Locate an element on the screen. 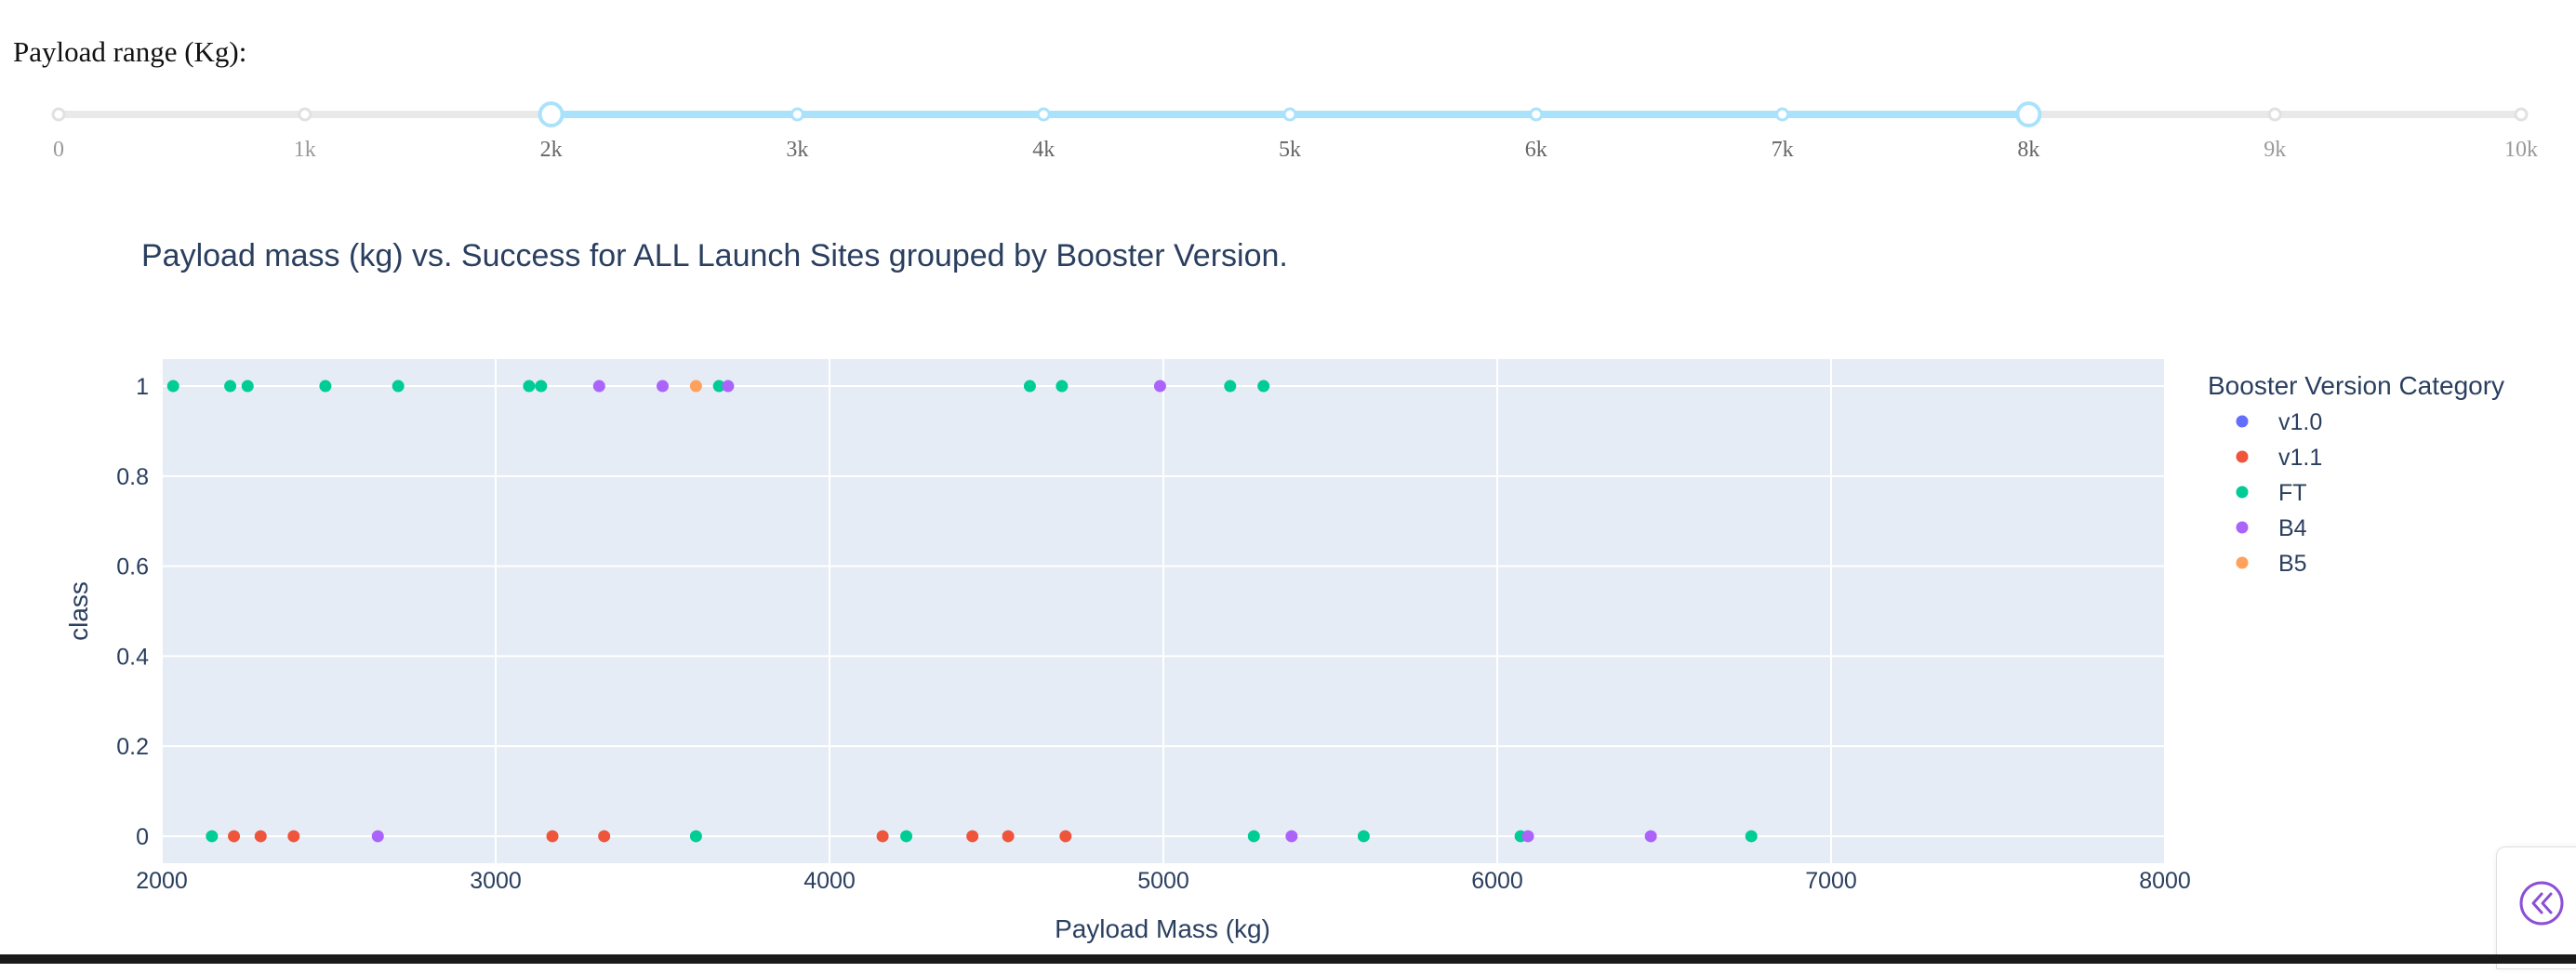 Image resolution: width=2576 pixels, height=973 pixels. slider-mark-label: 9k is located at coordinates (2275, 150).